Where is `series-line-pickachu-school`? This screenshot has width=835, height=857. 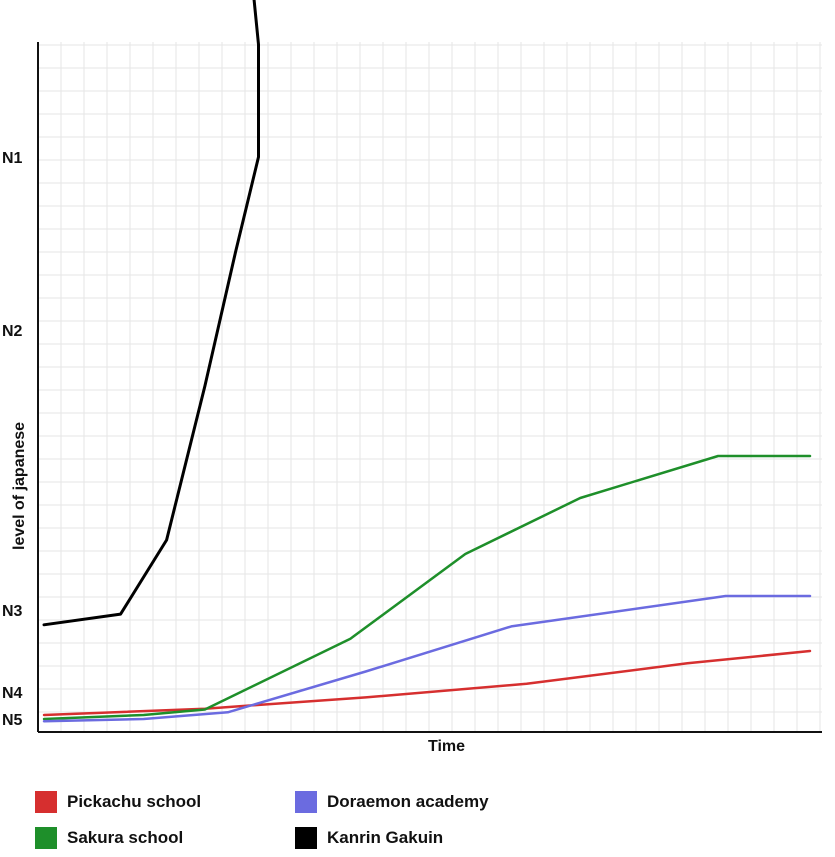
series-line-pickachu-school is located at coordinates (427, 683).